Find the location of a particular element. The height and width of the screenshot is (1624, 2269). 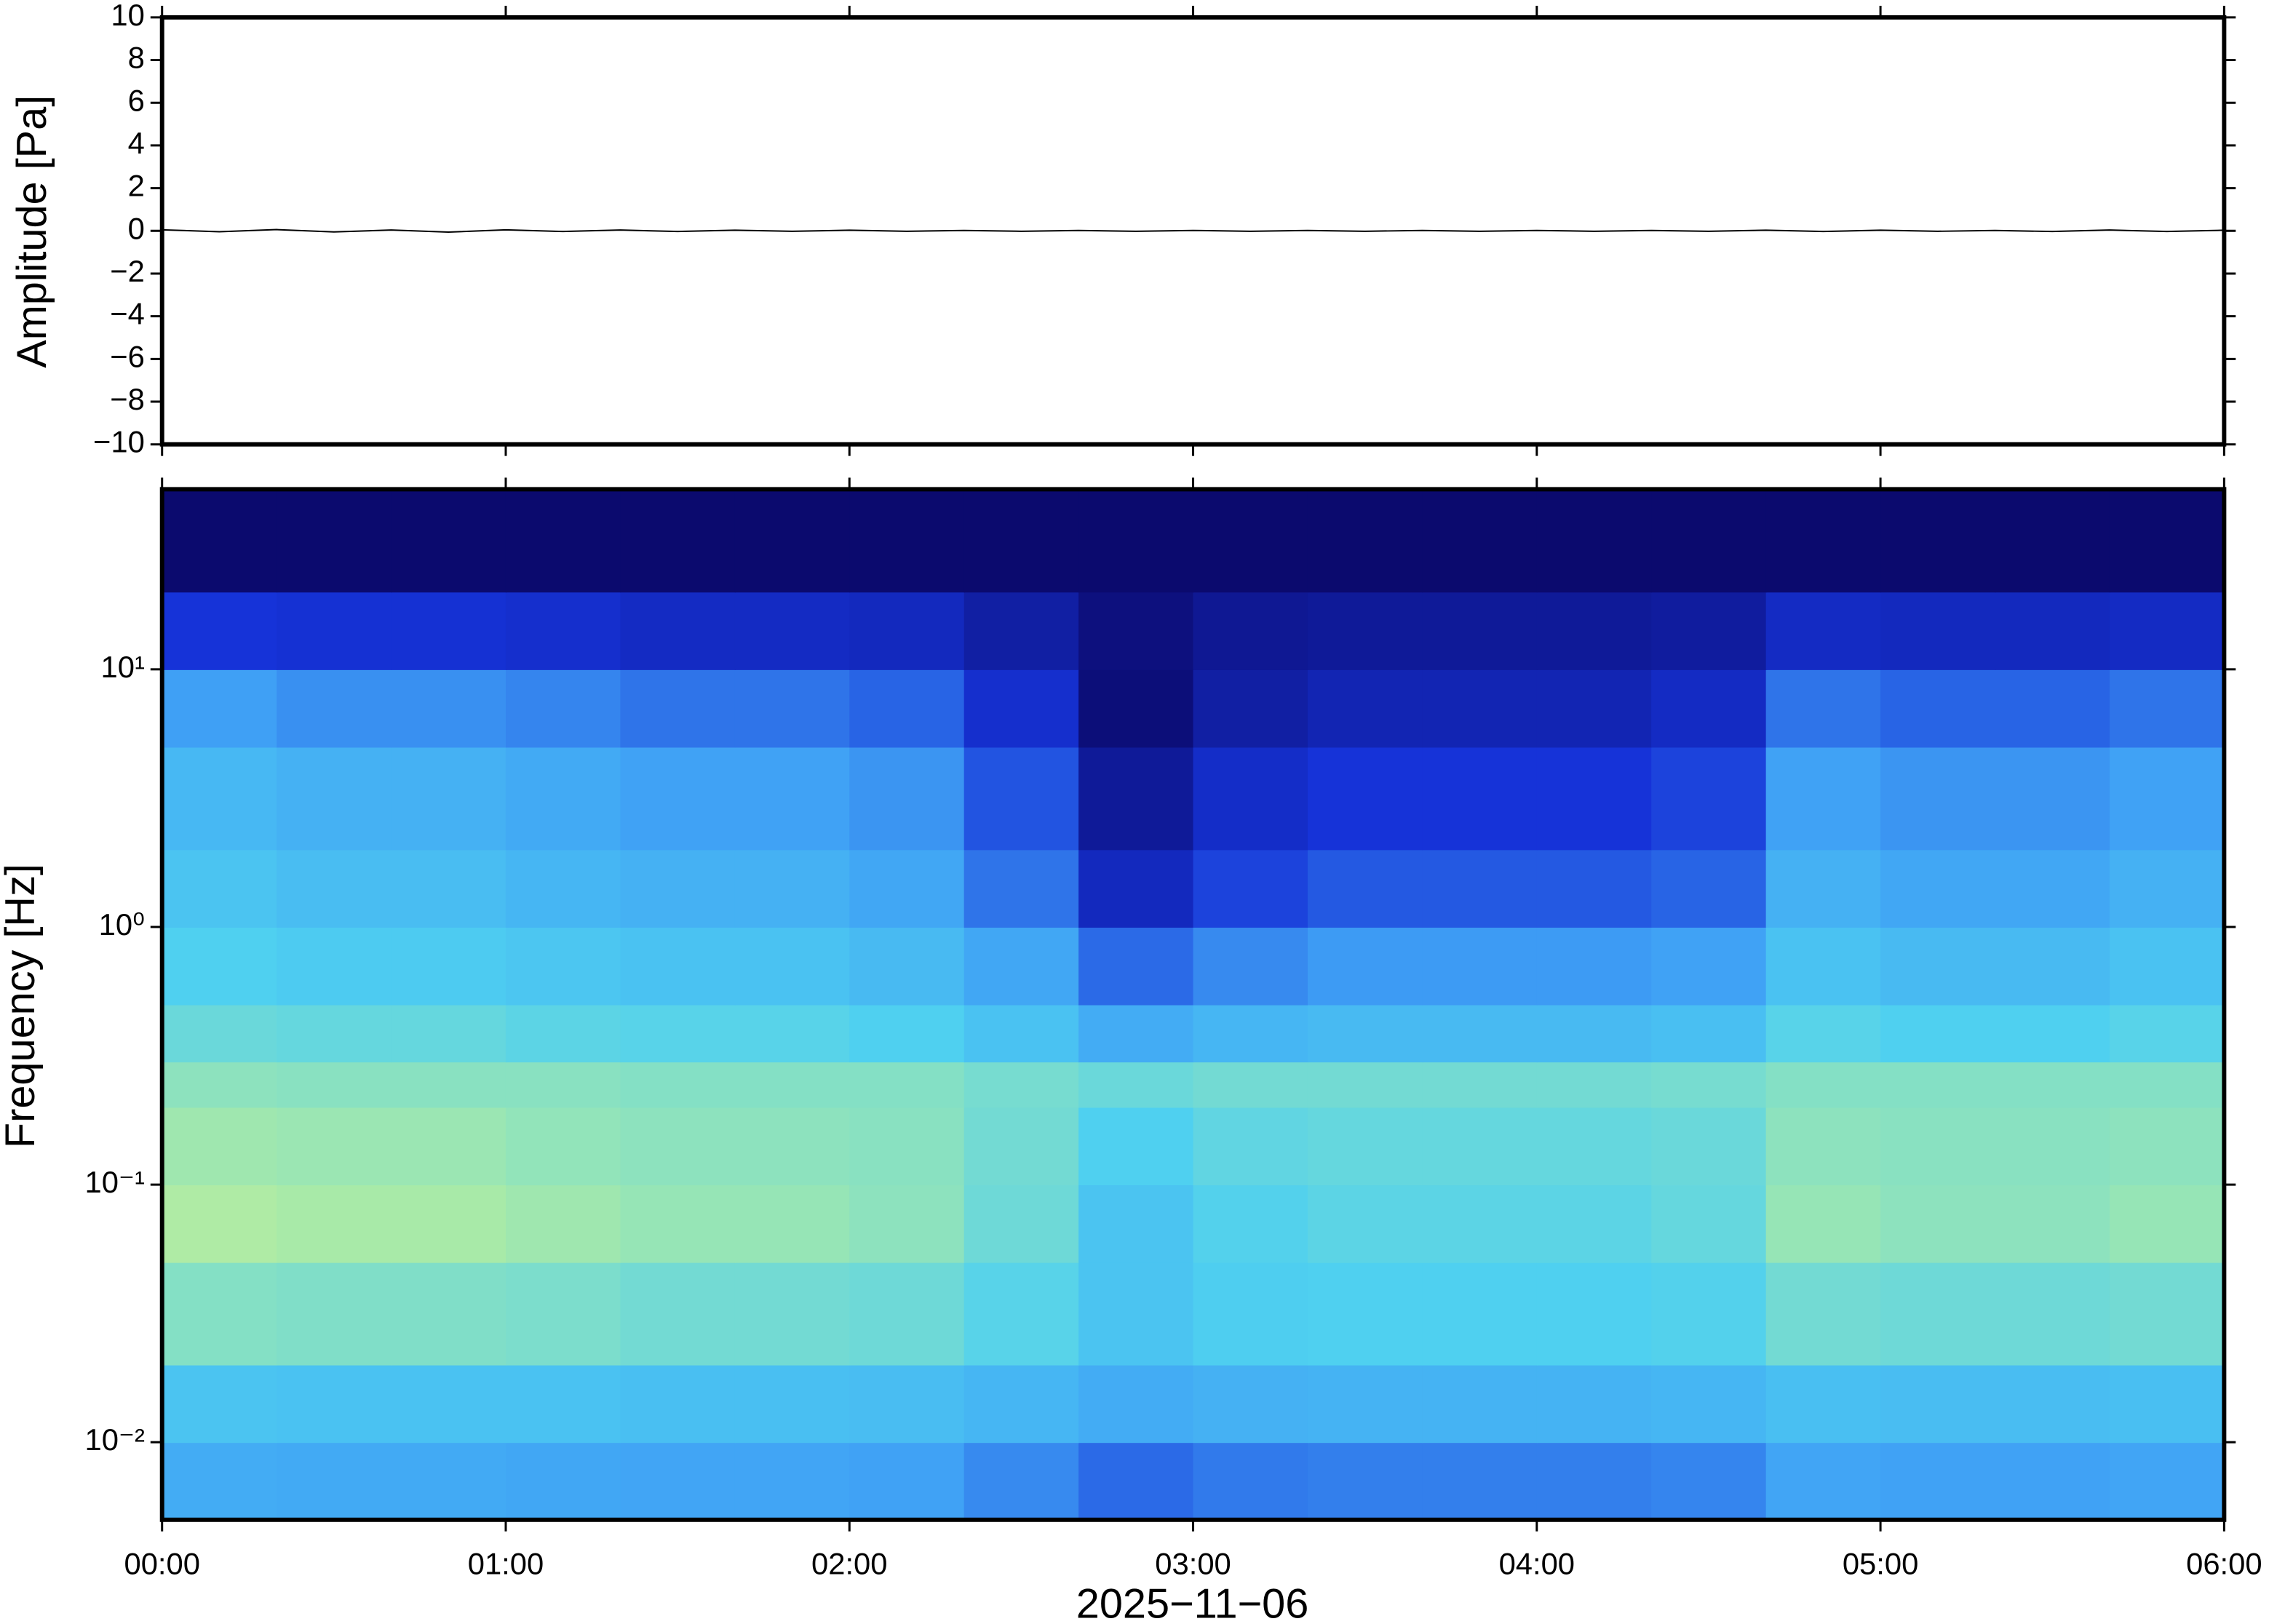

x-tick-label: 00:00 is located at coordinates (162, 1563).